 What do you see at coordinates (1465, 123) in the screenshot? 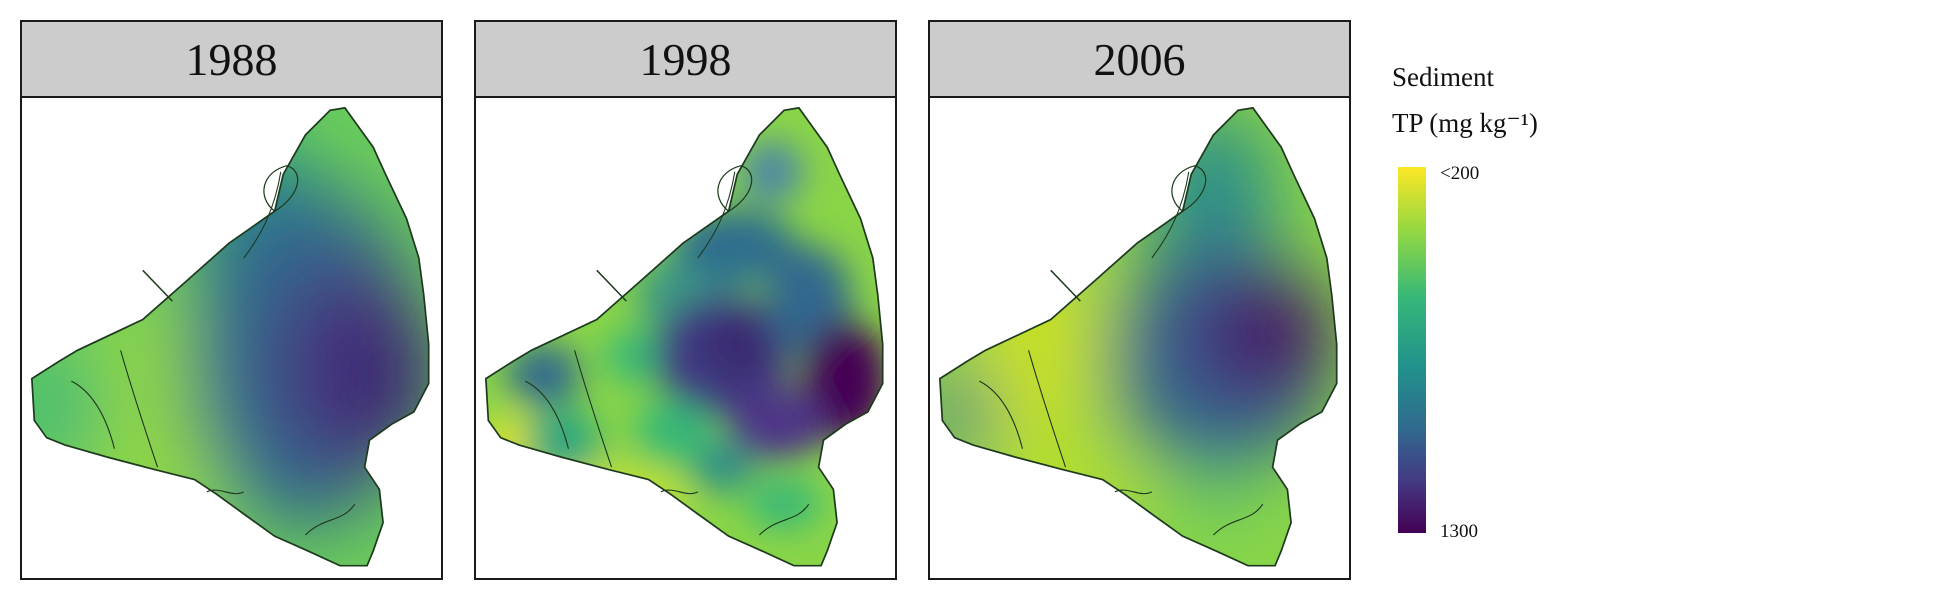
I see `legend-title-line2: TP (mg kg⁻¹)` at bounding box center [1465, 123].